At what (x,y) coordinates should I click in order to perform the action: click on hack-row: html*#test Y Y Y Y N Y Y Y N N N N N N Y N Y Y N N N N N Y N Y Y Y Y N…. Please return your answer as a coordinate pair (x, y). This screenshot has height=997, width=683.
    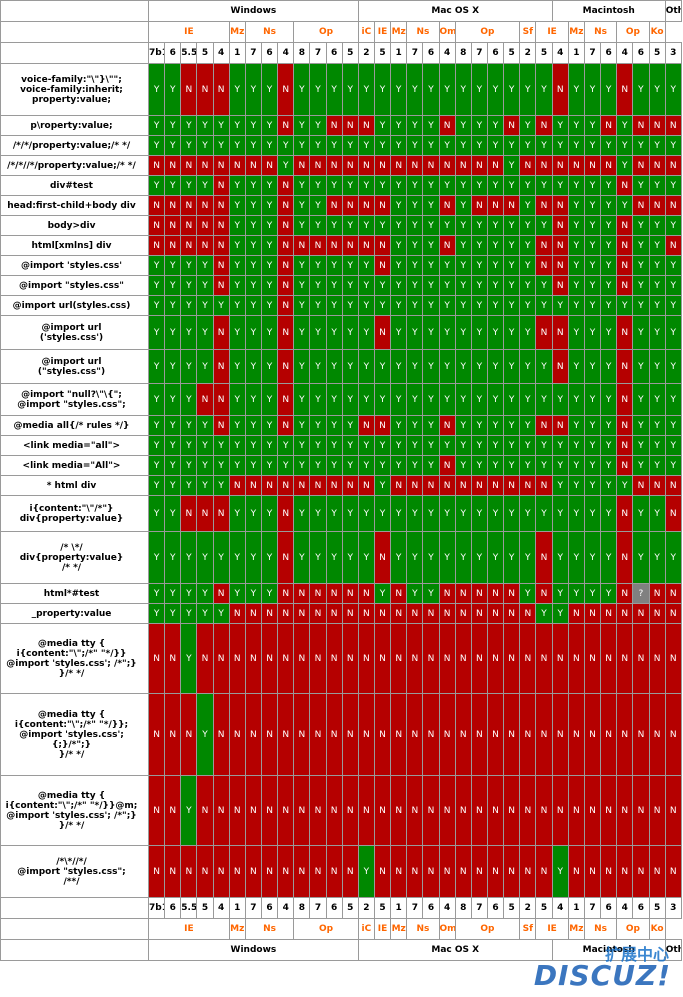
    Looking at the image, I should click on (341, 593).